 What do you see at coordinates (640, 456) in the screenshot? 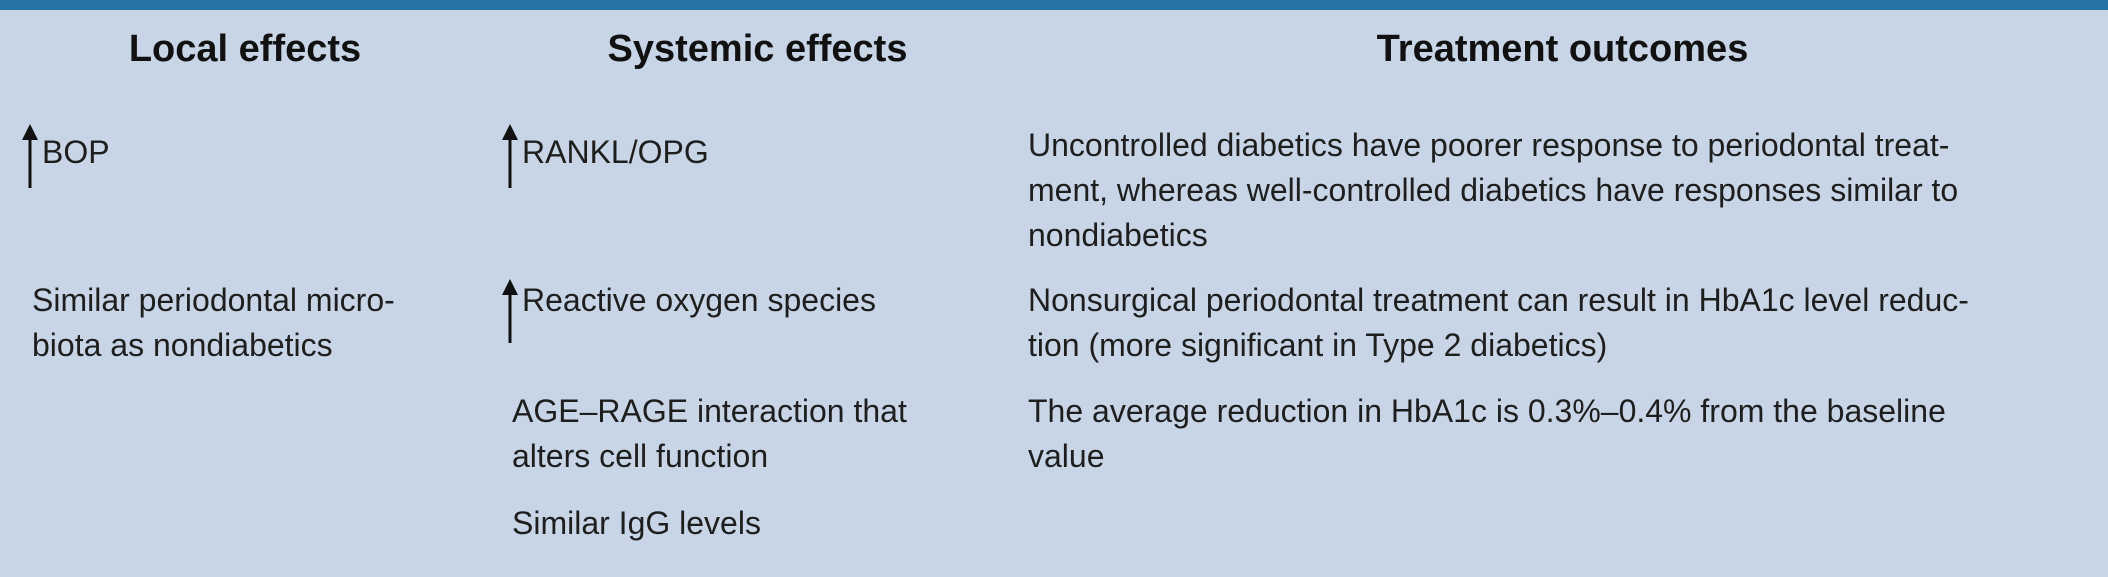
I see `systemic-effect-age-rage-line2: alters cell function` at bounding box center [640, 456].